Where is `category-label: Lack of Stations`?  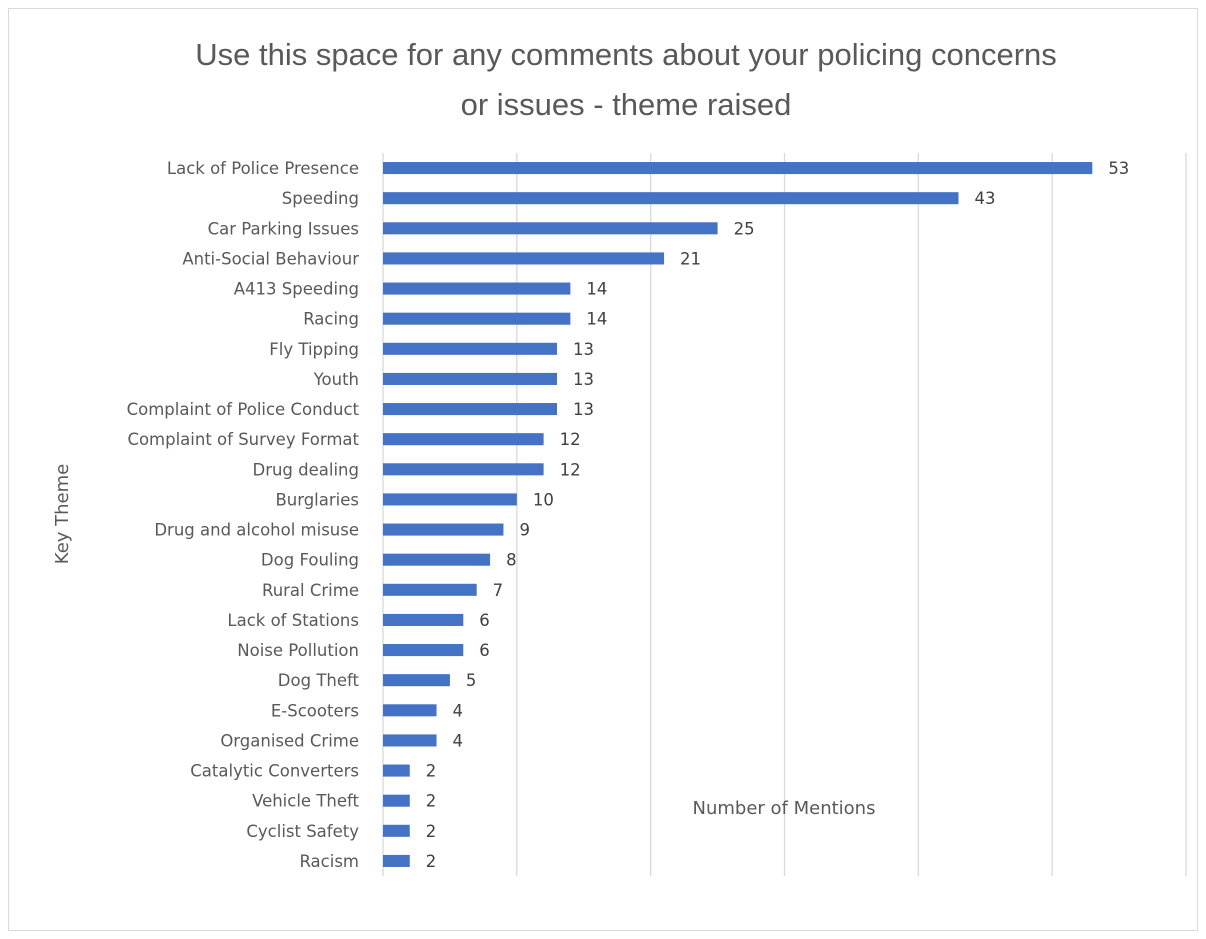
category-label: Lack of Stations is located at coordinates (293, 620).